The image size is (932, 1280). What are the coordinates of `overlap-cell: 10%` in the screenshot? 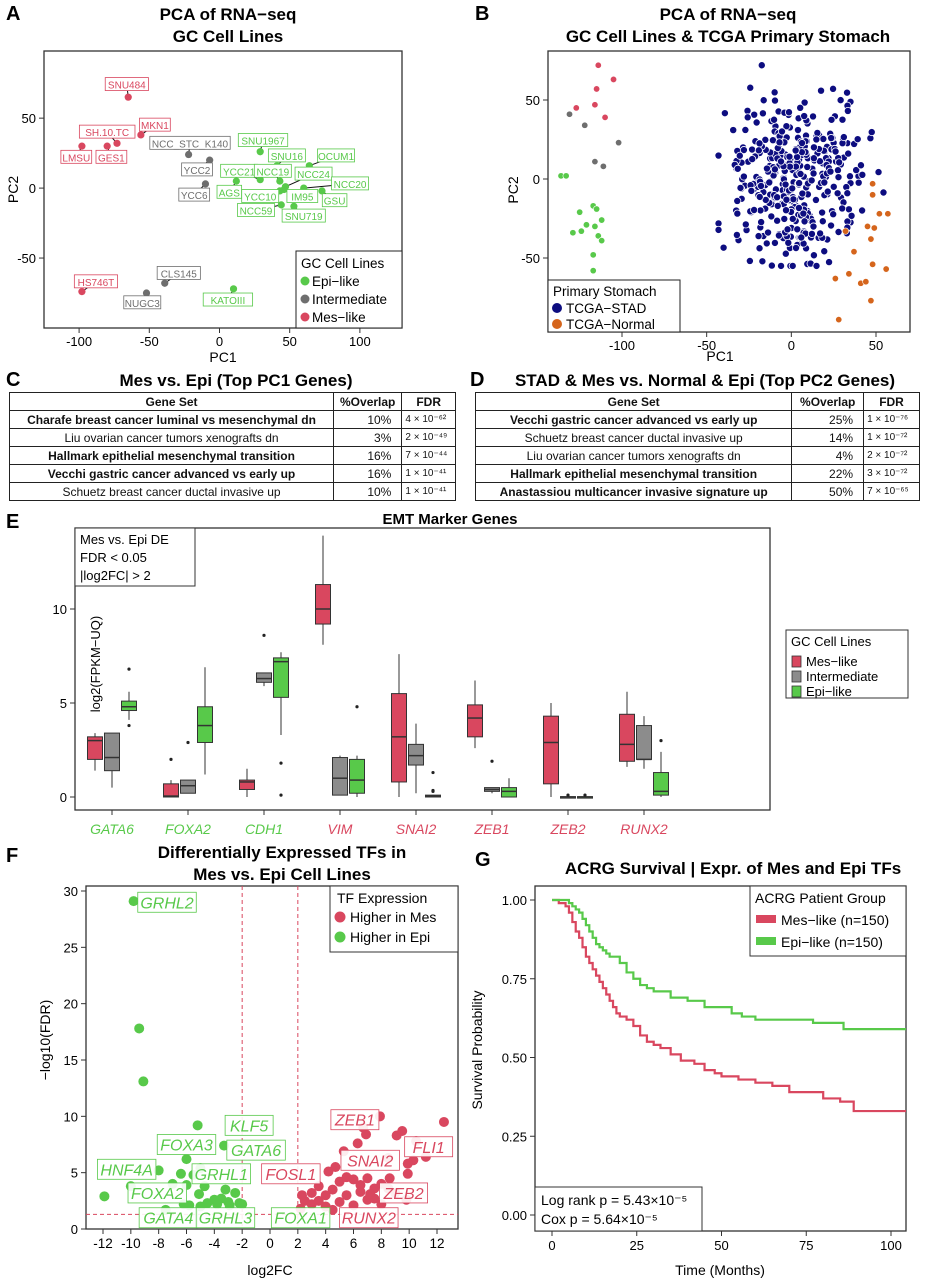 It's located at (368, 491).